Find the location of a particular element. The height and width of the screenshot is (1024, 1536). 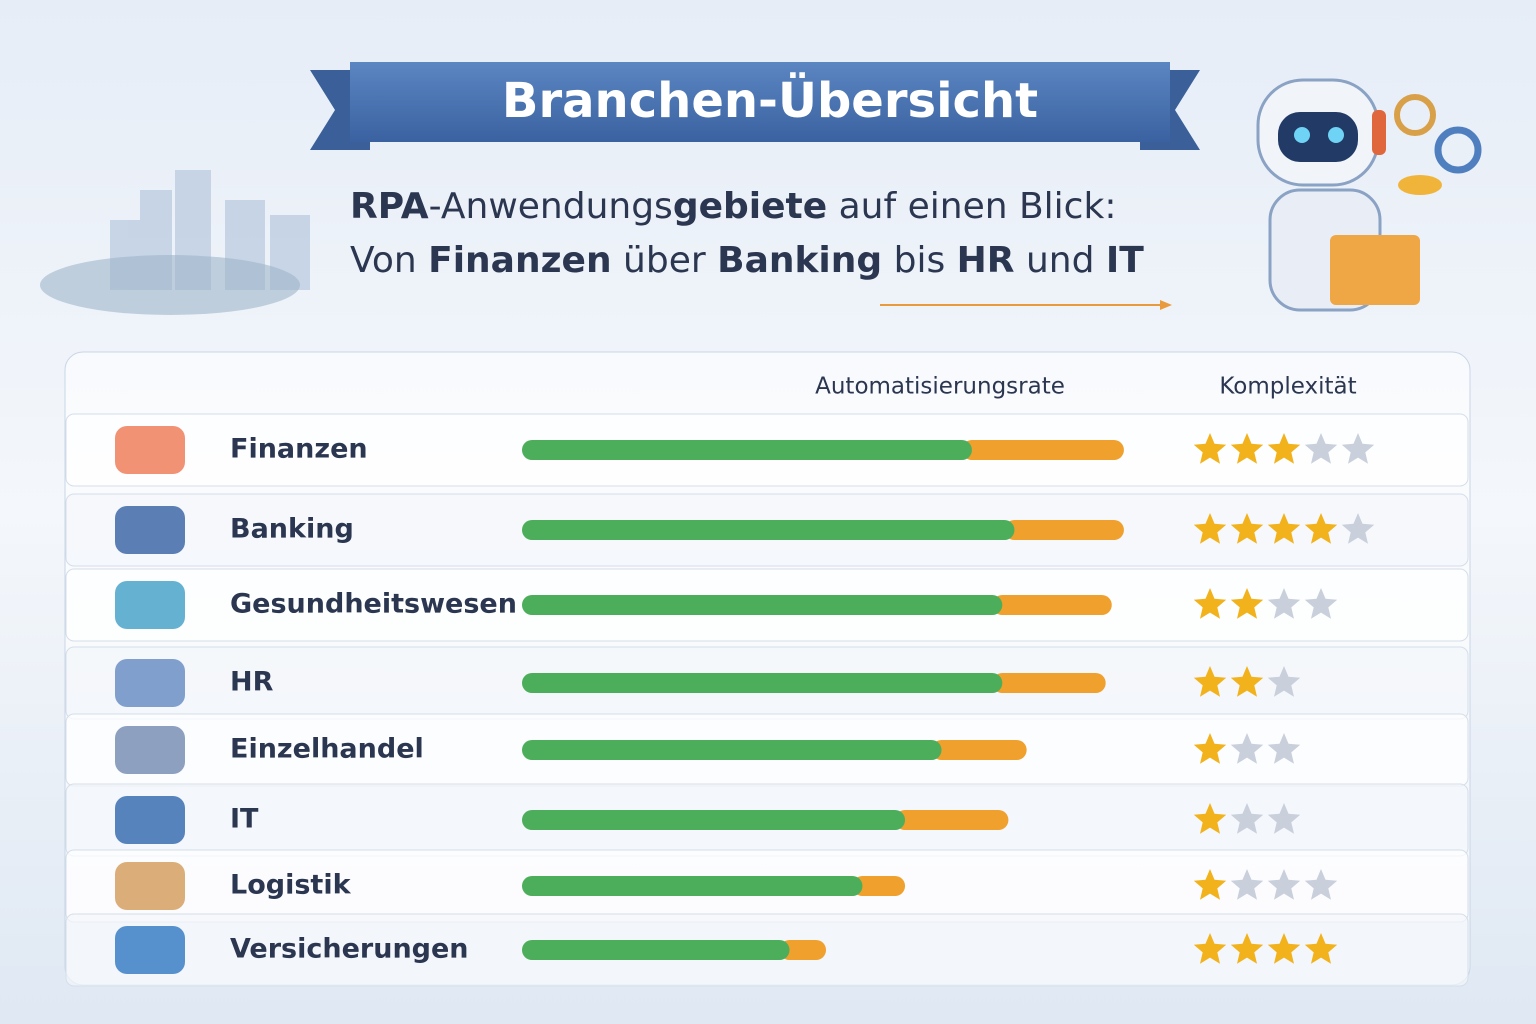

subtitle-segment: Finanzen is located at coordinates (519, 260).